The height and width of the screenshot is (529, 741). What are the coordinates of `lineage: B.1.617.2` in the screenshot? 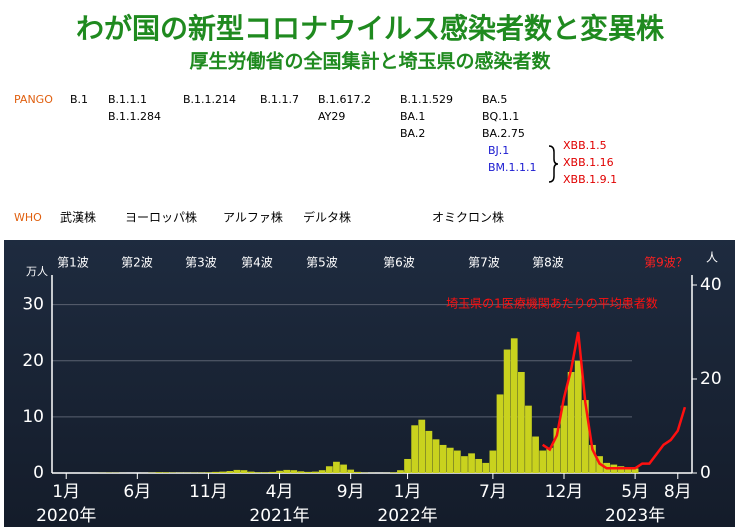 It's located at (344, 99).